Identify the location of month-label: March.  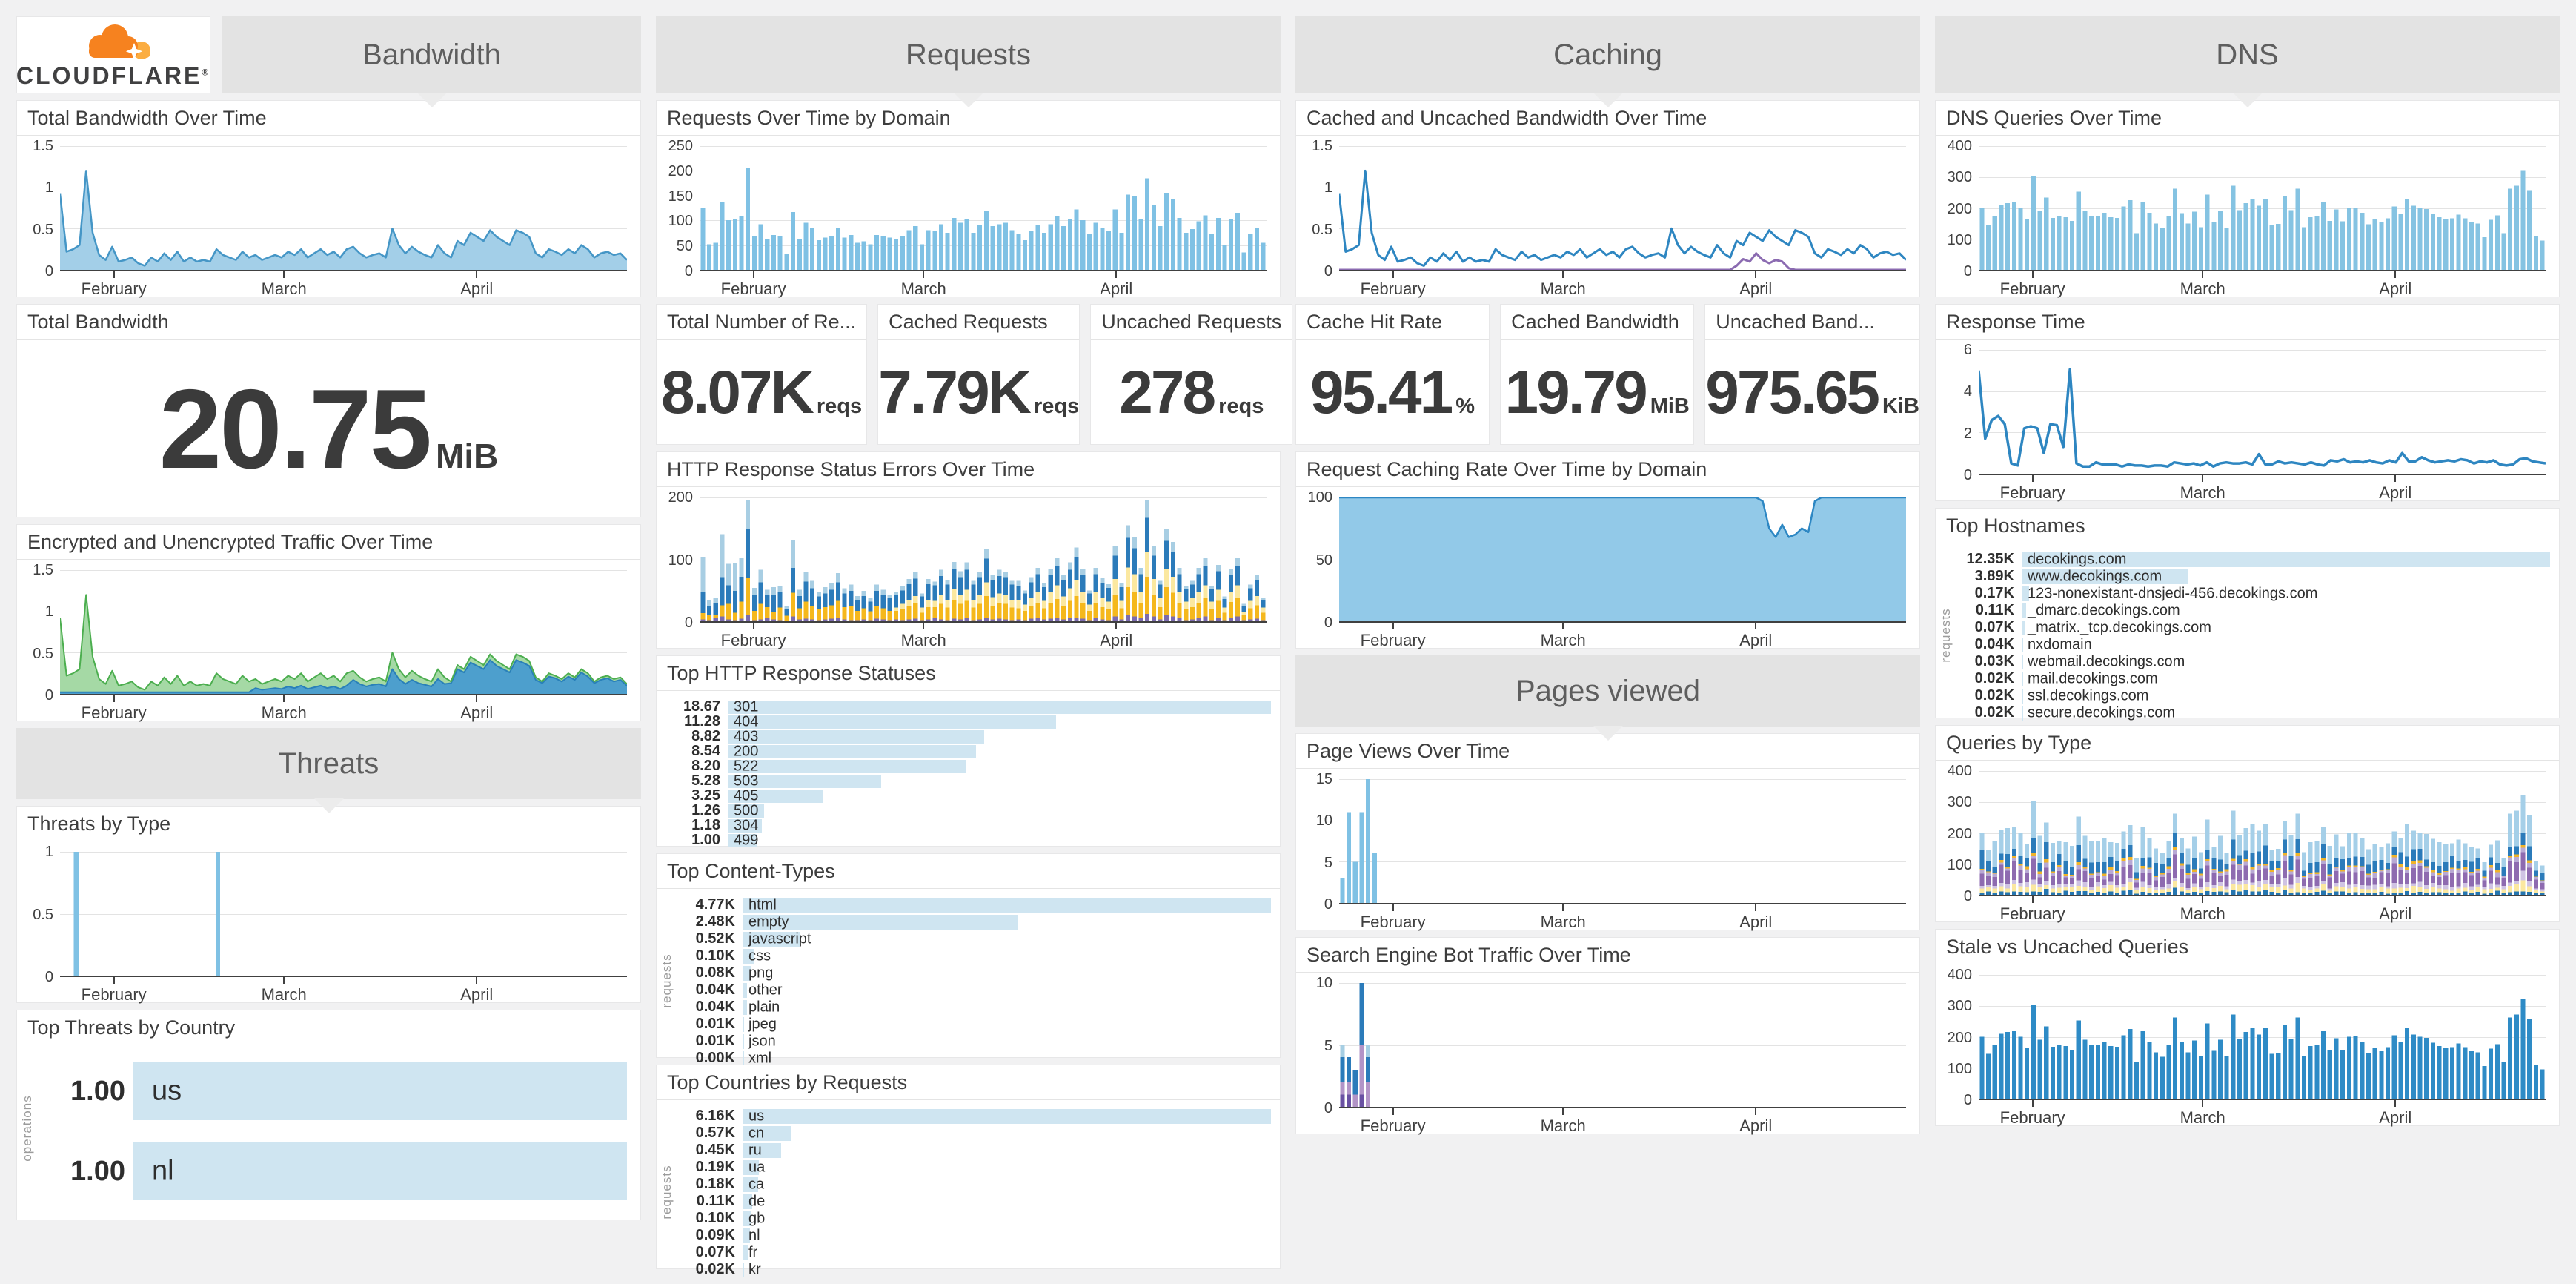
(2202, 913).